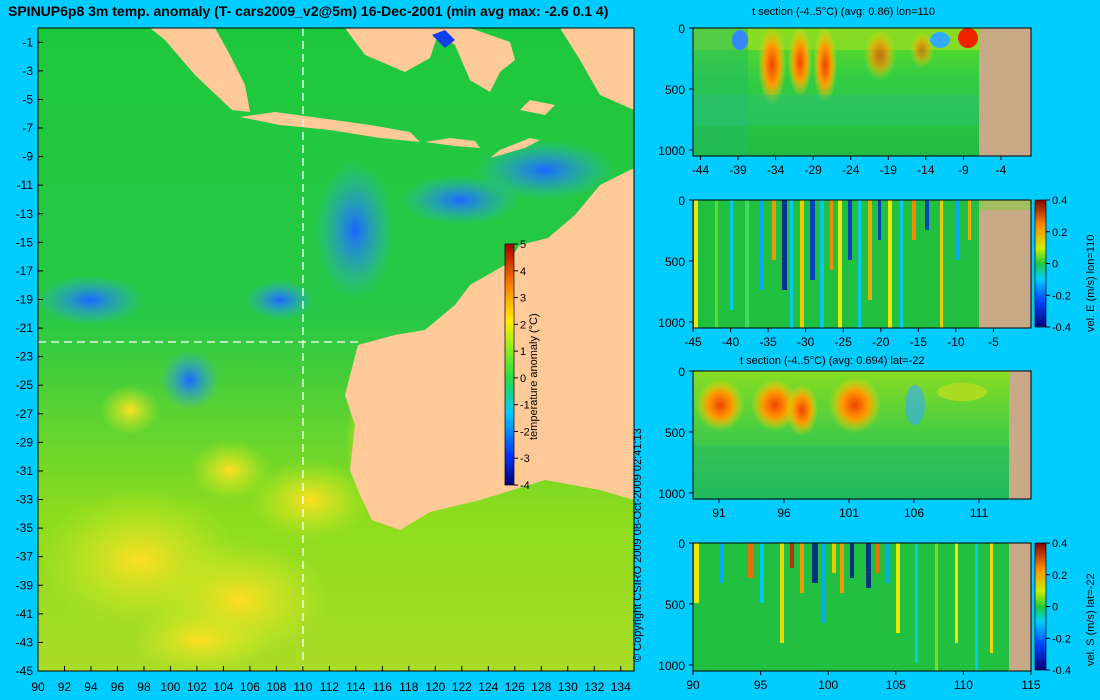 The height and width of the screenshot is (700, 1100). I want to click on map-ytick-label: -11, so click(25, 185).